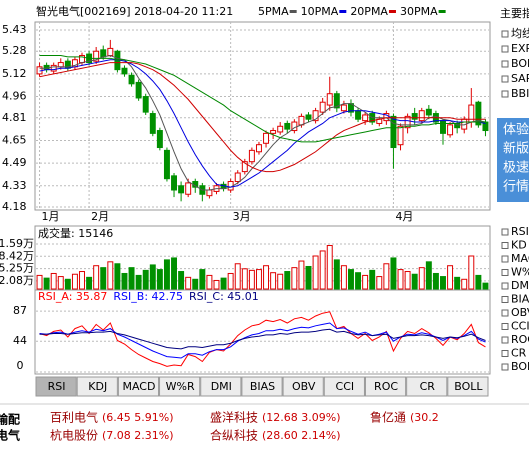 The height and width of the screenshot is (456, 529). I want to click on sidebar-item: W%R, so click(520, 272).